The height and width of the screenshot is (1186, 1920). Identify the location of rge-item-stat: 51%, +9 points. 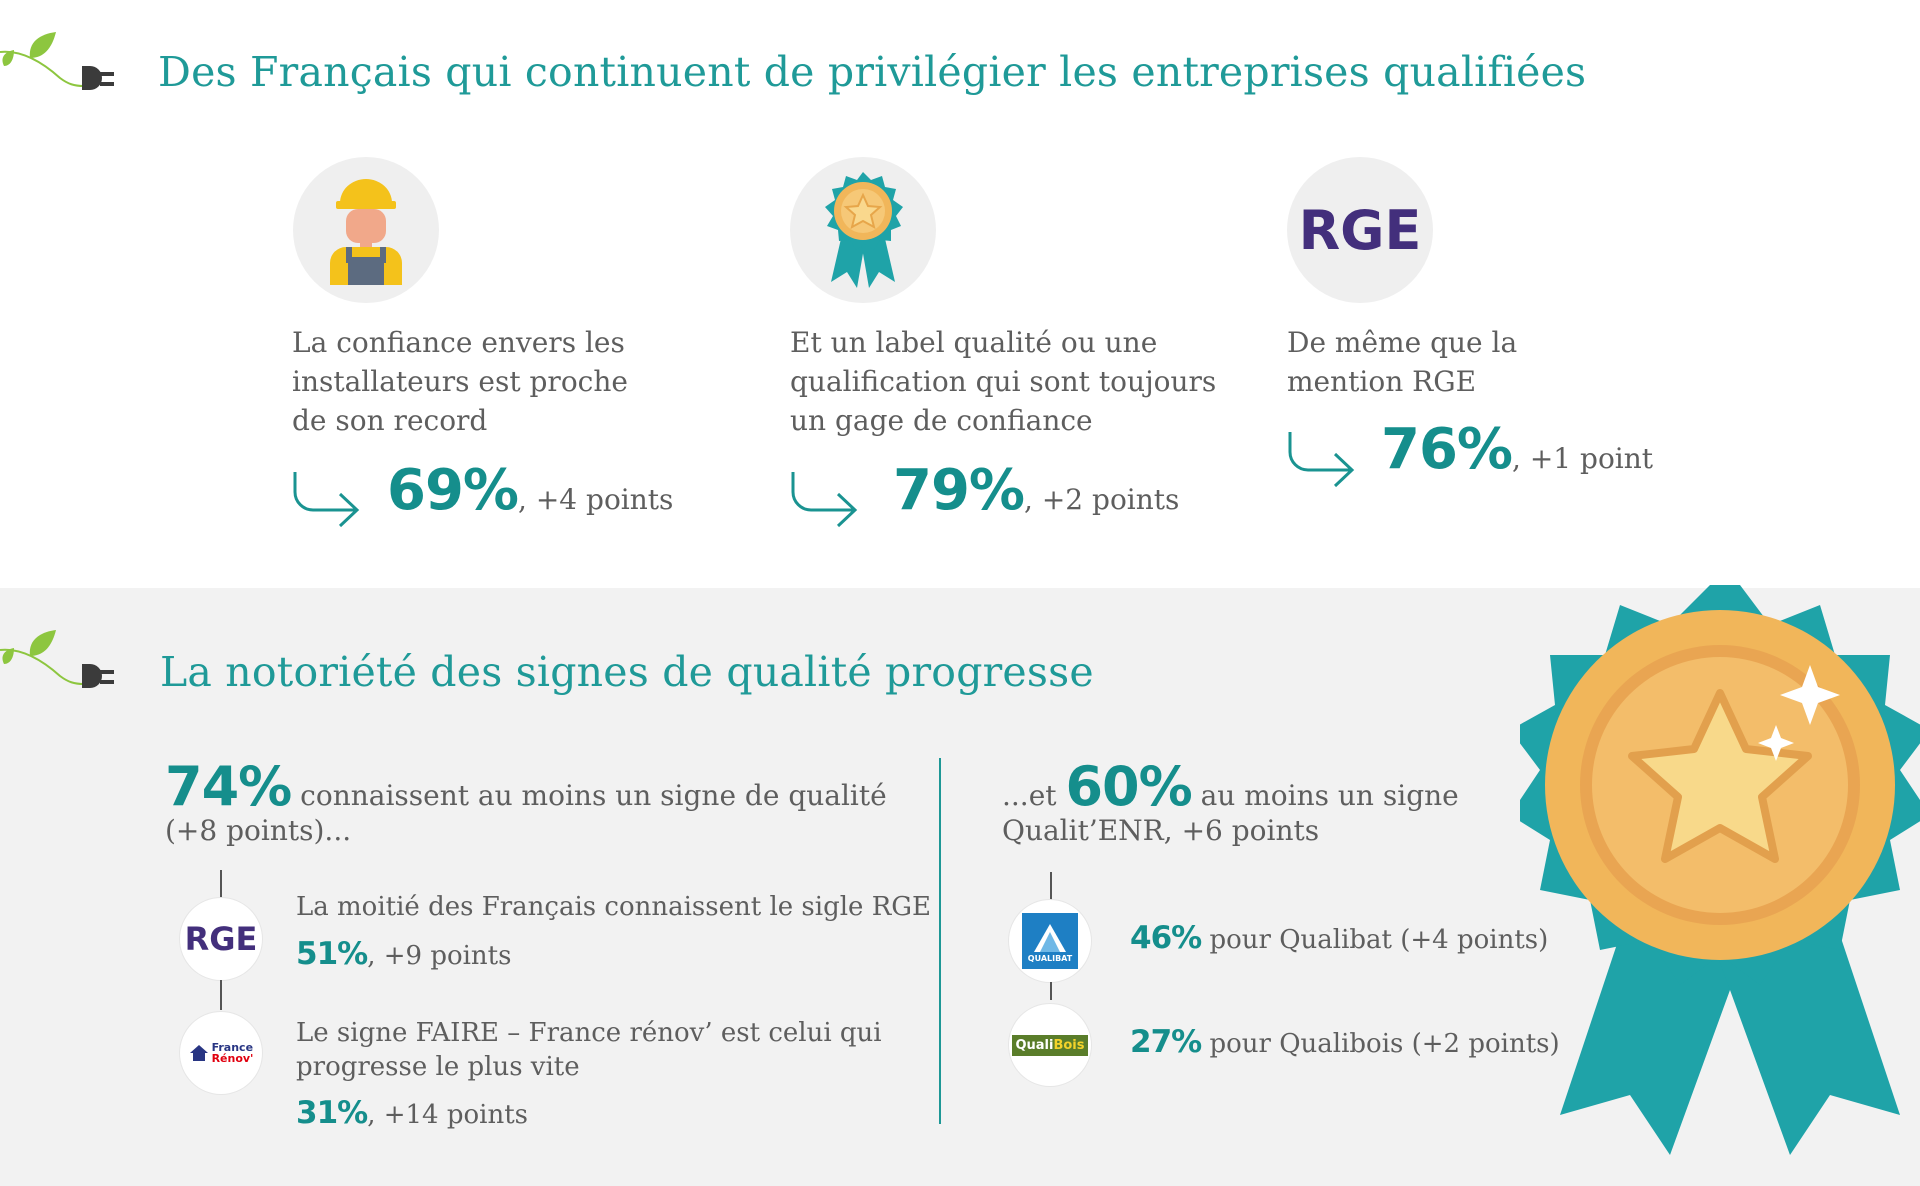
(404, 954).